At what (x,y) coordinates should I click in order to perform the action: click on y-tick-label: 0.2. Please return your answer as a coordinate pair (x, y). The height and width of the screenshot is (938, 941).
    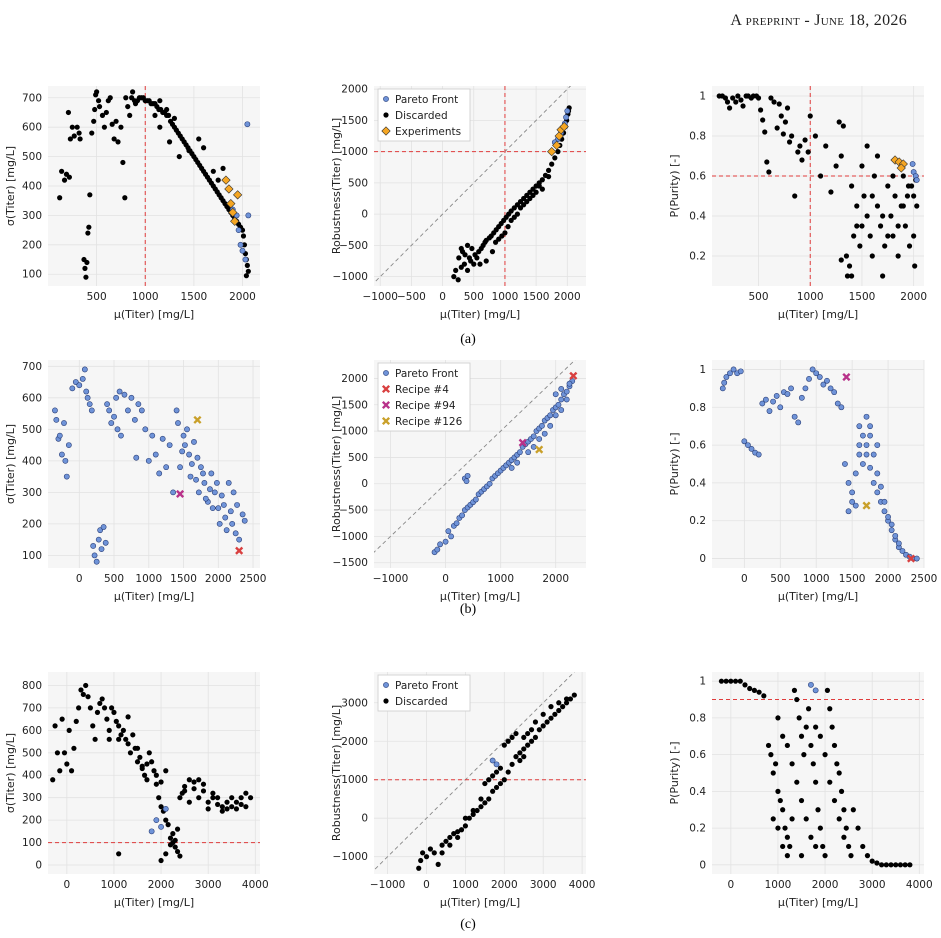
    Looking at the image, I should click on (697, 521).